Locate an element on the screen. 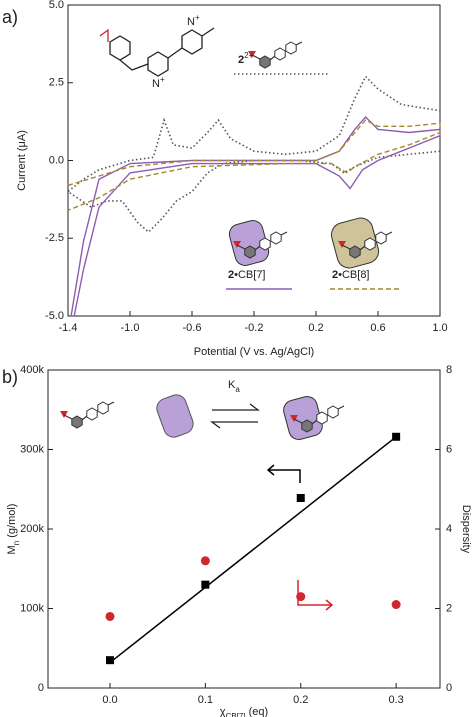 Image resolution: width=474 pixels, height=717 pixels. text-part: 2+ is located at coordinates (248, 55).